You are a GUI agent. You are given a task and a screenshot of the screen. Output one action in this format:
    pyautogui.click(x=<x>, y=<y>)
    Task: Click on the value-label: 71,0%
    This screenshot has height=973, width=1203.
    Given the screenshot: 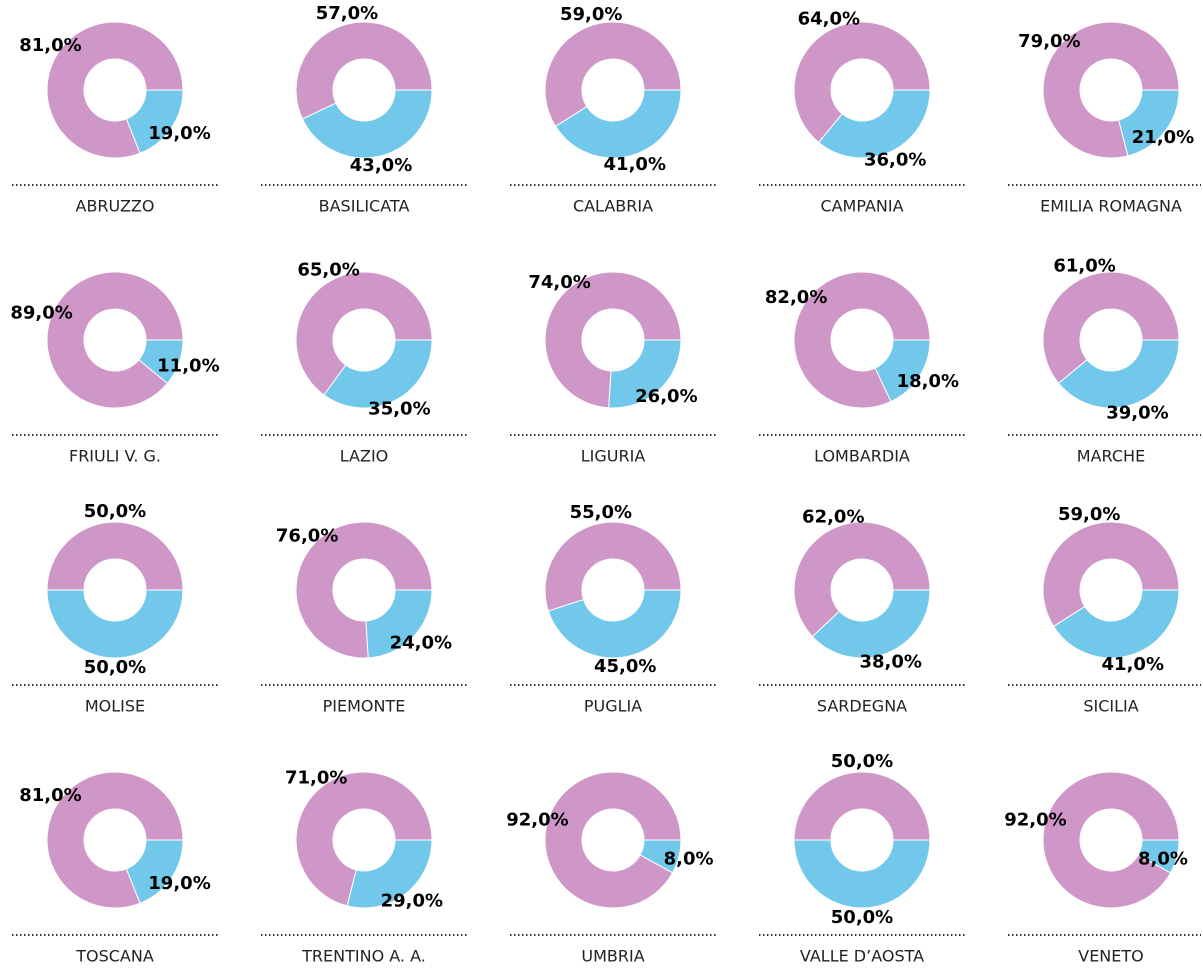 What is the action you would take?
    pyautogui.click(x=316, y=777)
    